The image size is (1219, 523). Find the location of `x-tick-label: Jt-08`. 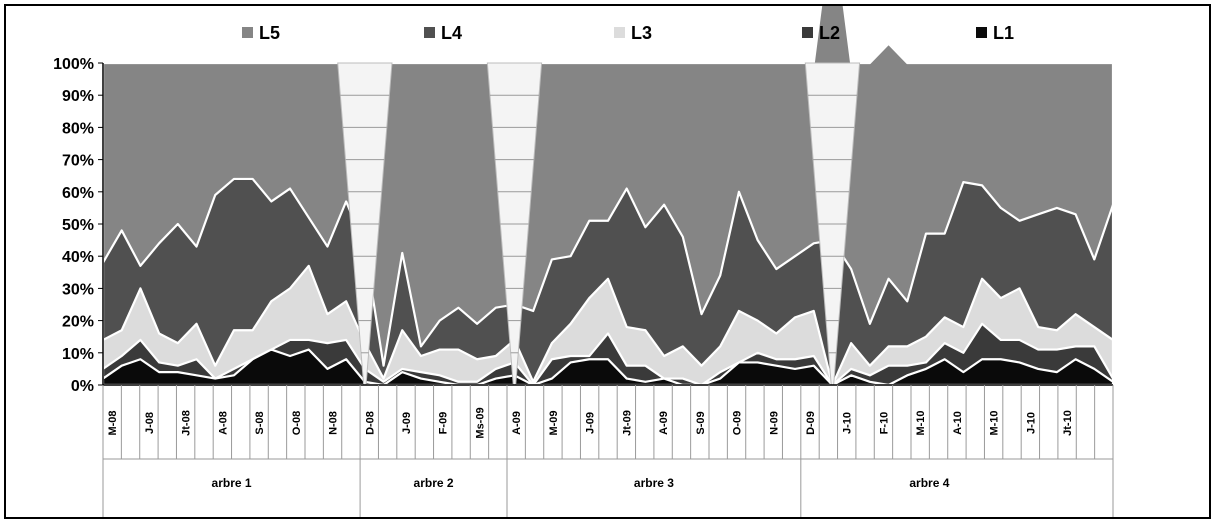

x-tick-label: Jt-08 is located at coordinates (187, 423).